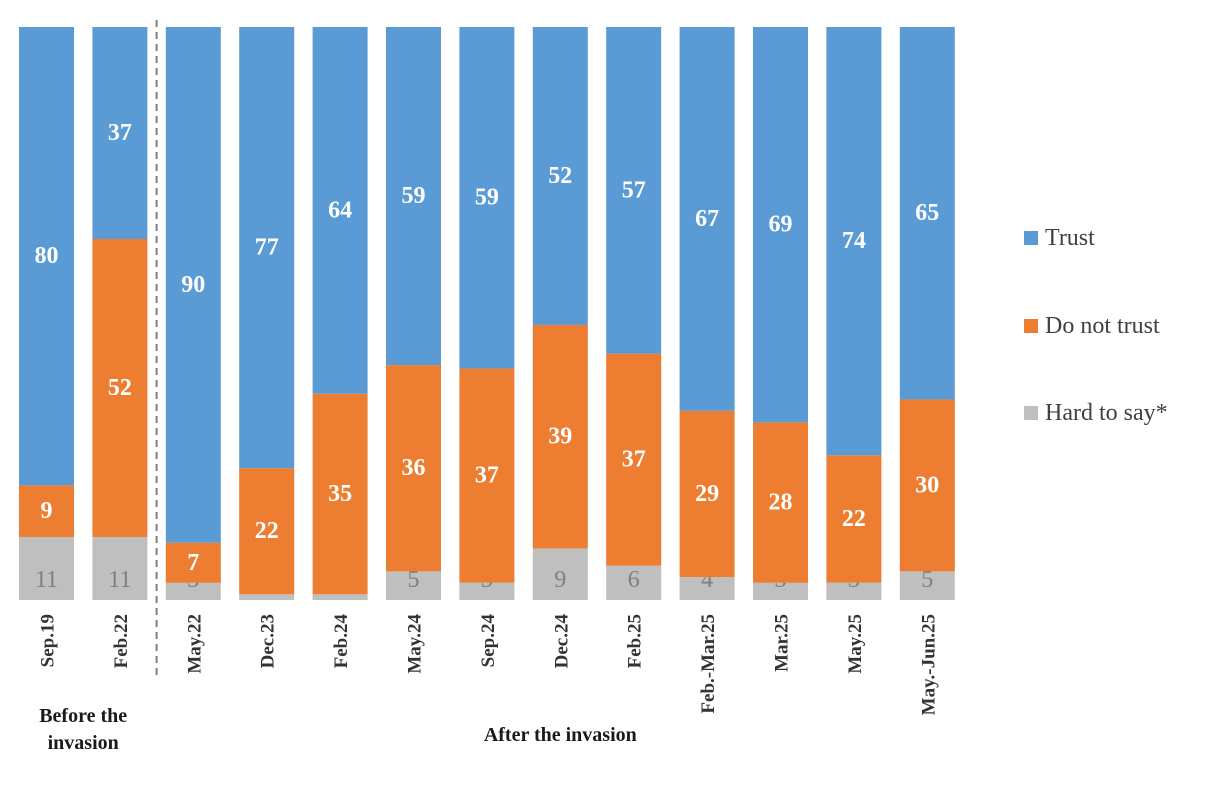 The height and width of the screenshot is (789, 1224). What do you see at coordinates (119, 580) in the screenshot?
I see `value-label-hard-to-say-feb-22: 11` at bounding box center [119, 580].